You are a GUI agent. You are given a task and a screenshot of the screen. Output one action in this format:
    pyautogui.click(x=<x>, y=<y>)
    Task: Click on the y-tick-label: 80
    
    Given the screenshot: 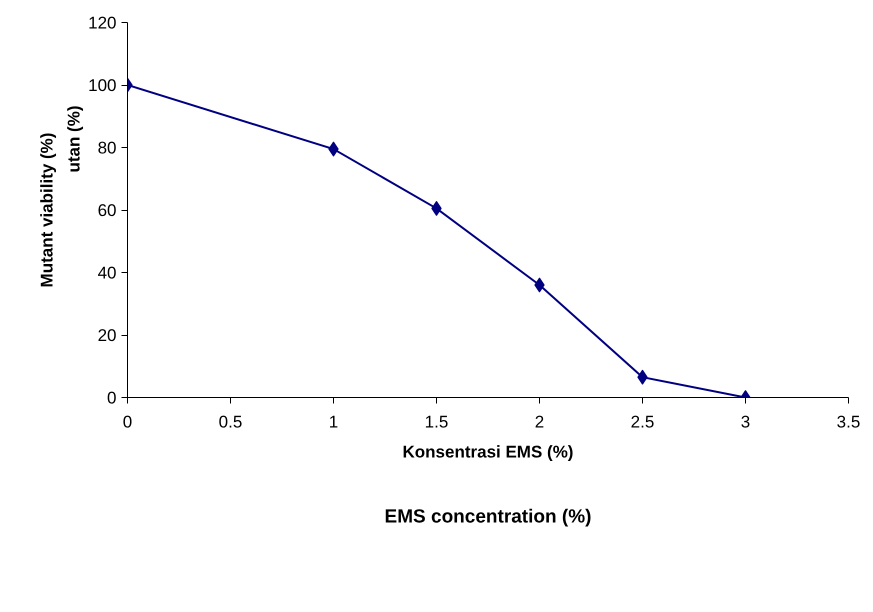 What is the action you would take?
    pyautogui.click(x=107, y=148)
    